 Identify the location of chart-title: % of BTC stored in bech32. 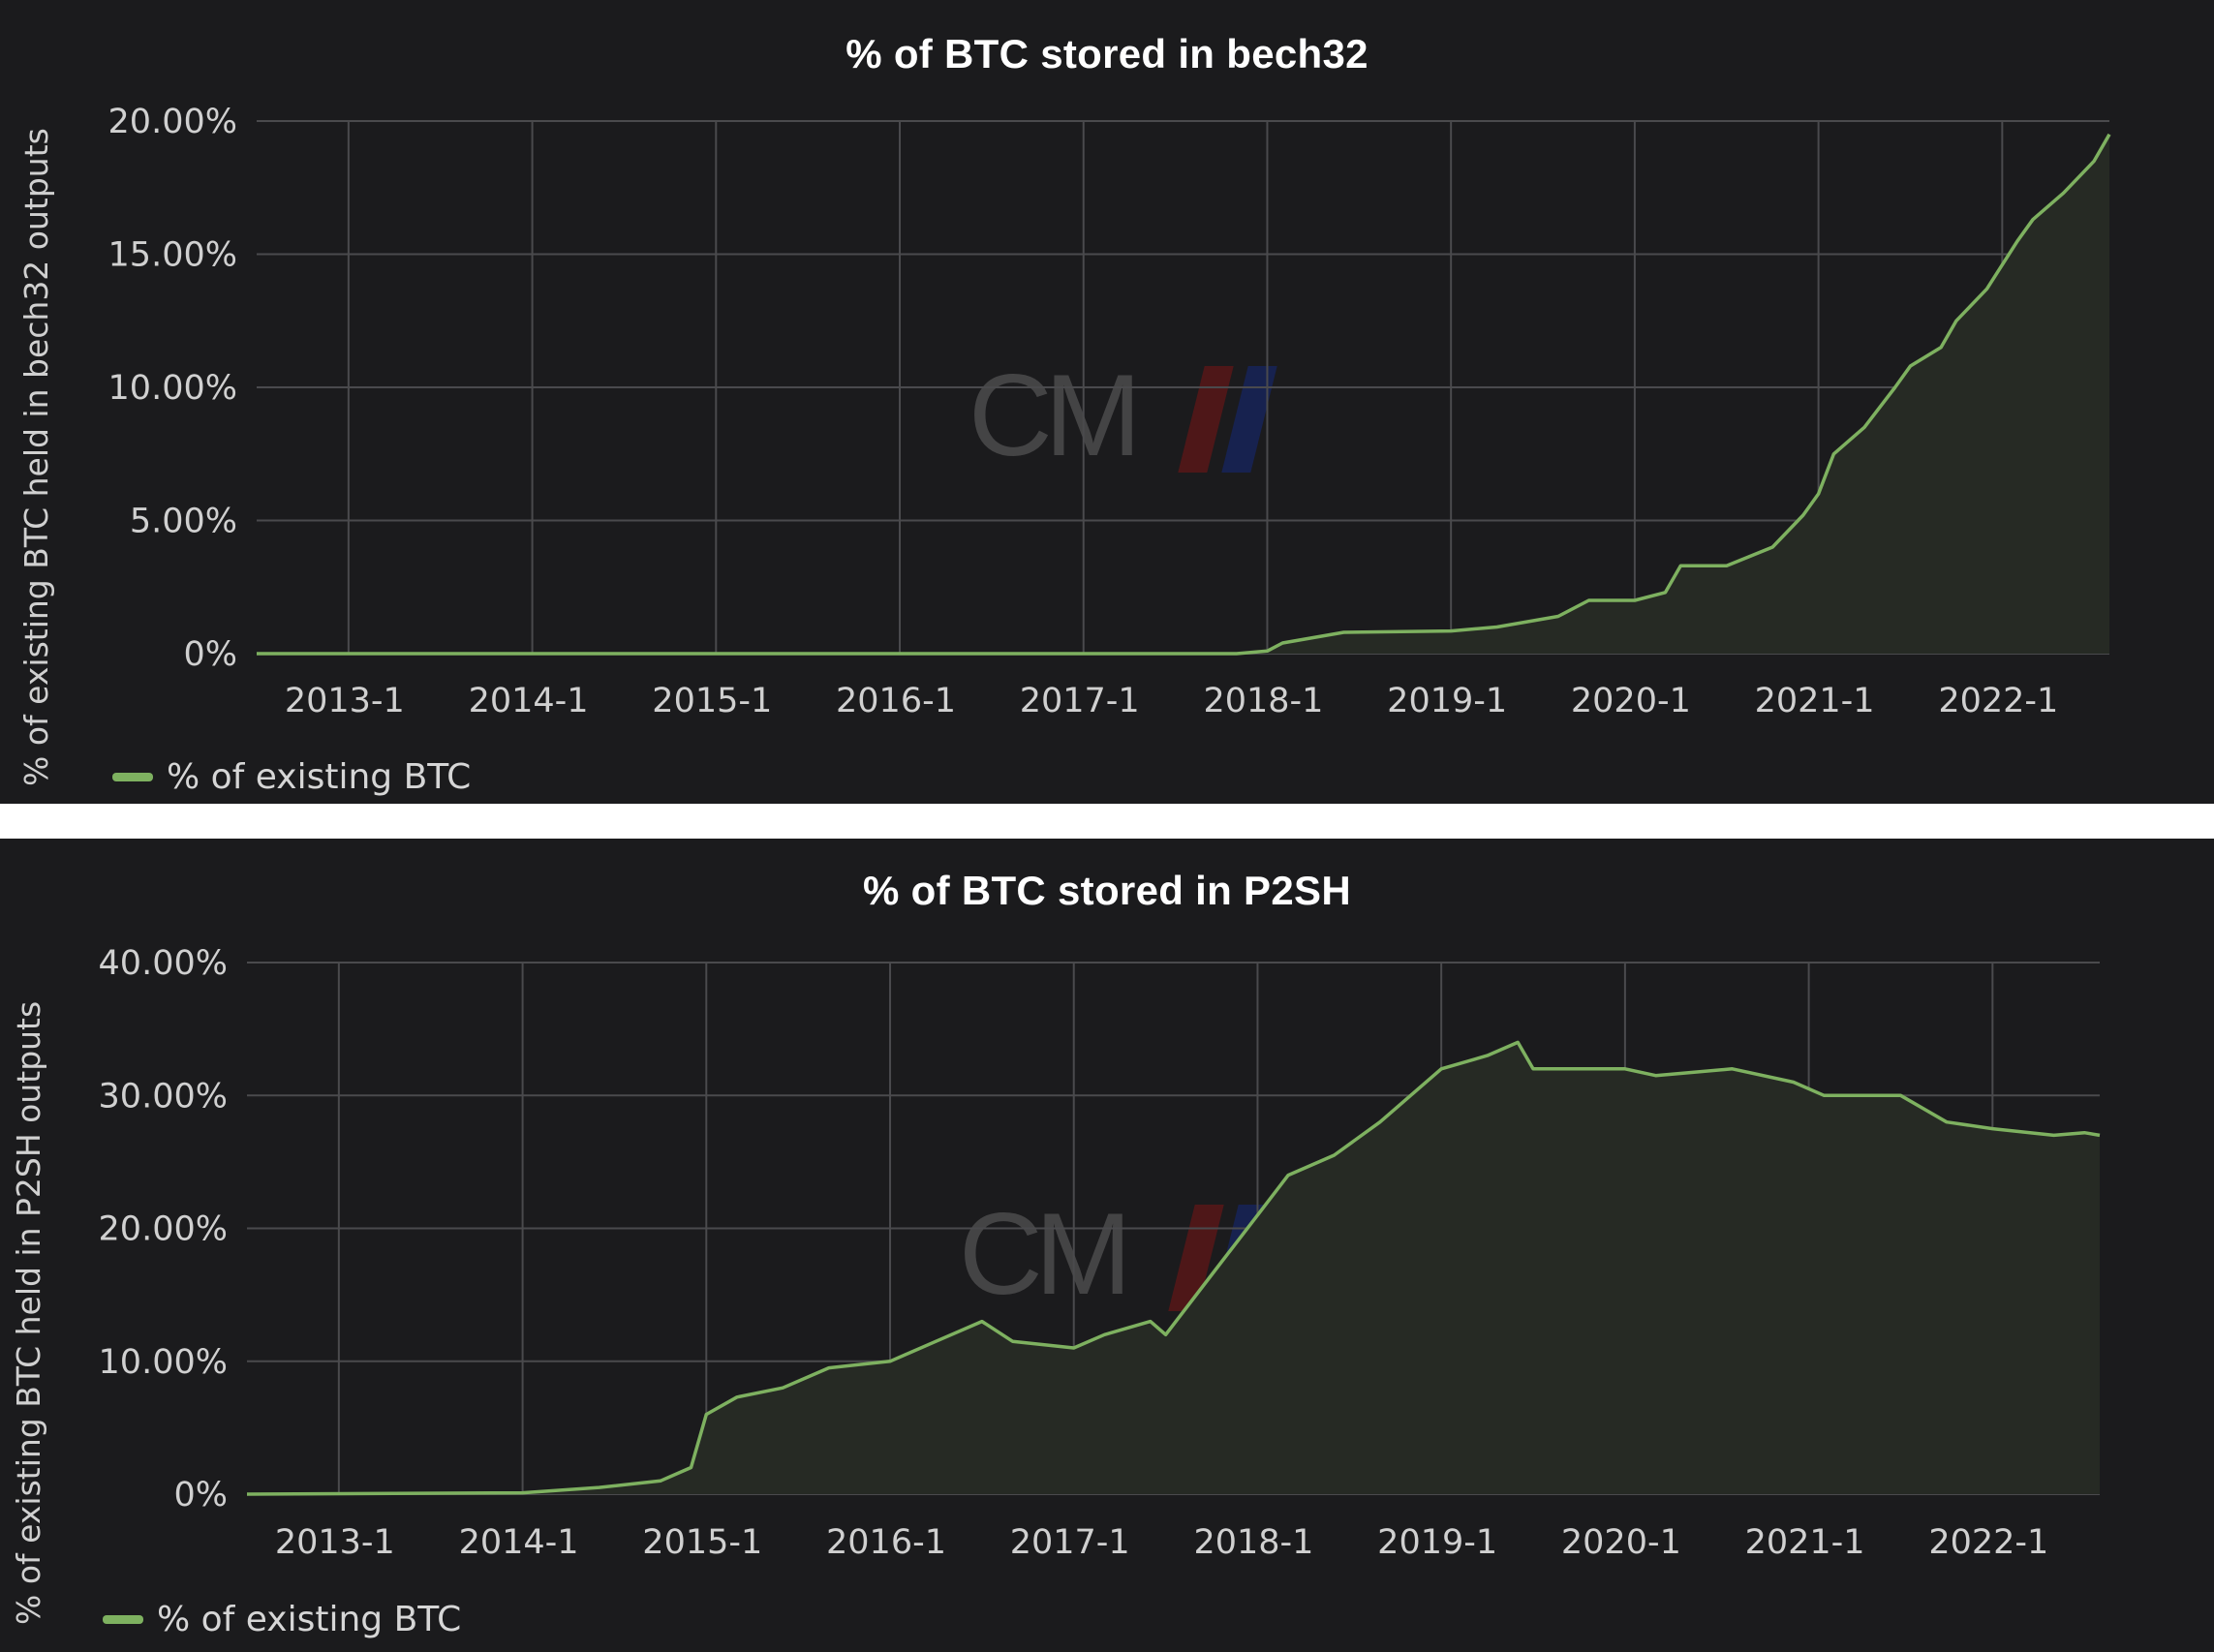
(1107, 53).